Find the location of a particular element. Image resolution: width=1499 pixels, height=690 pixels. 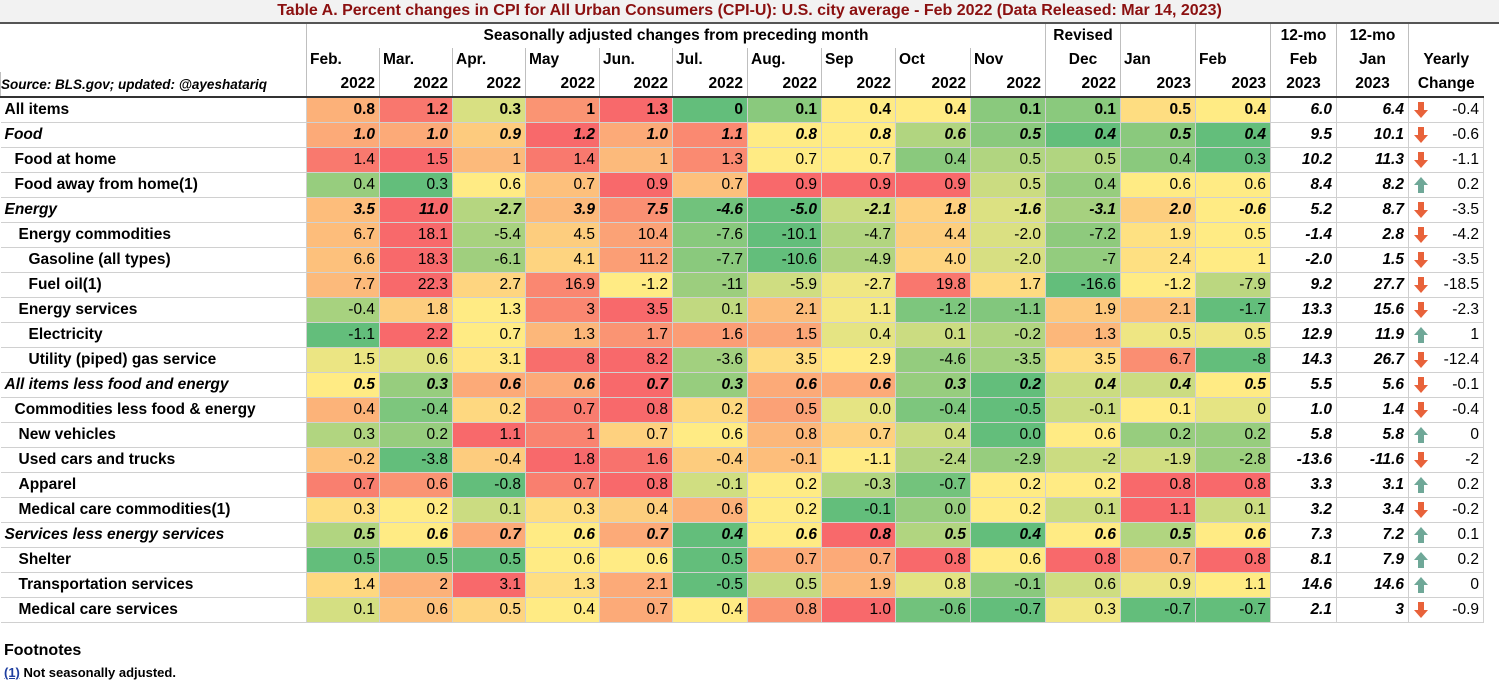

footnote-ref-link: (1) is located at coordinates (12, 672).